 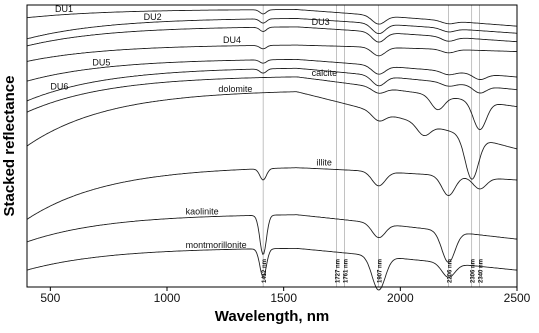 I want to click on reference-line-label: 1727 nm, so click(x=339, y=271).